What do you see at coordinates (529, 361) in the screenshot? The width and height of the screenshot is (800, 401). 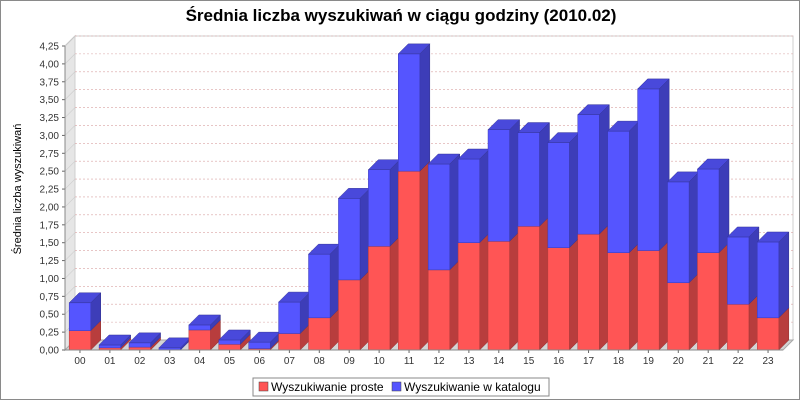 I see `x-tick-label: 15` at bounding box center [529, 361].